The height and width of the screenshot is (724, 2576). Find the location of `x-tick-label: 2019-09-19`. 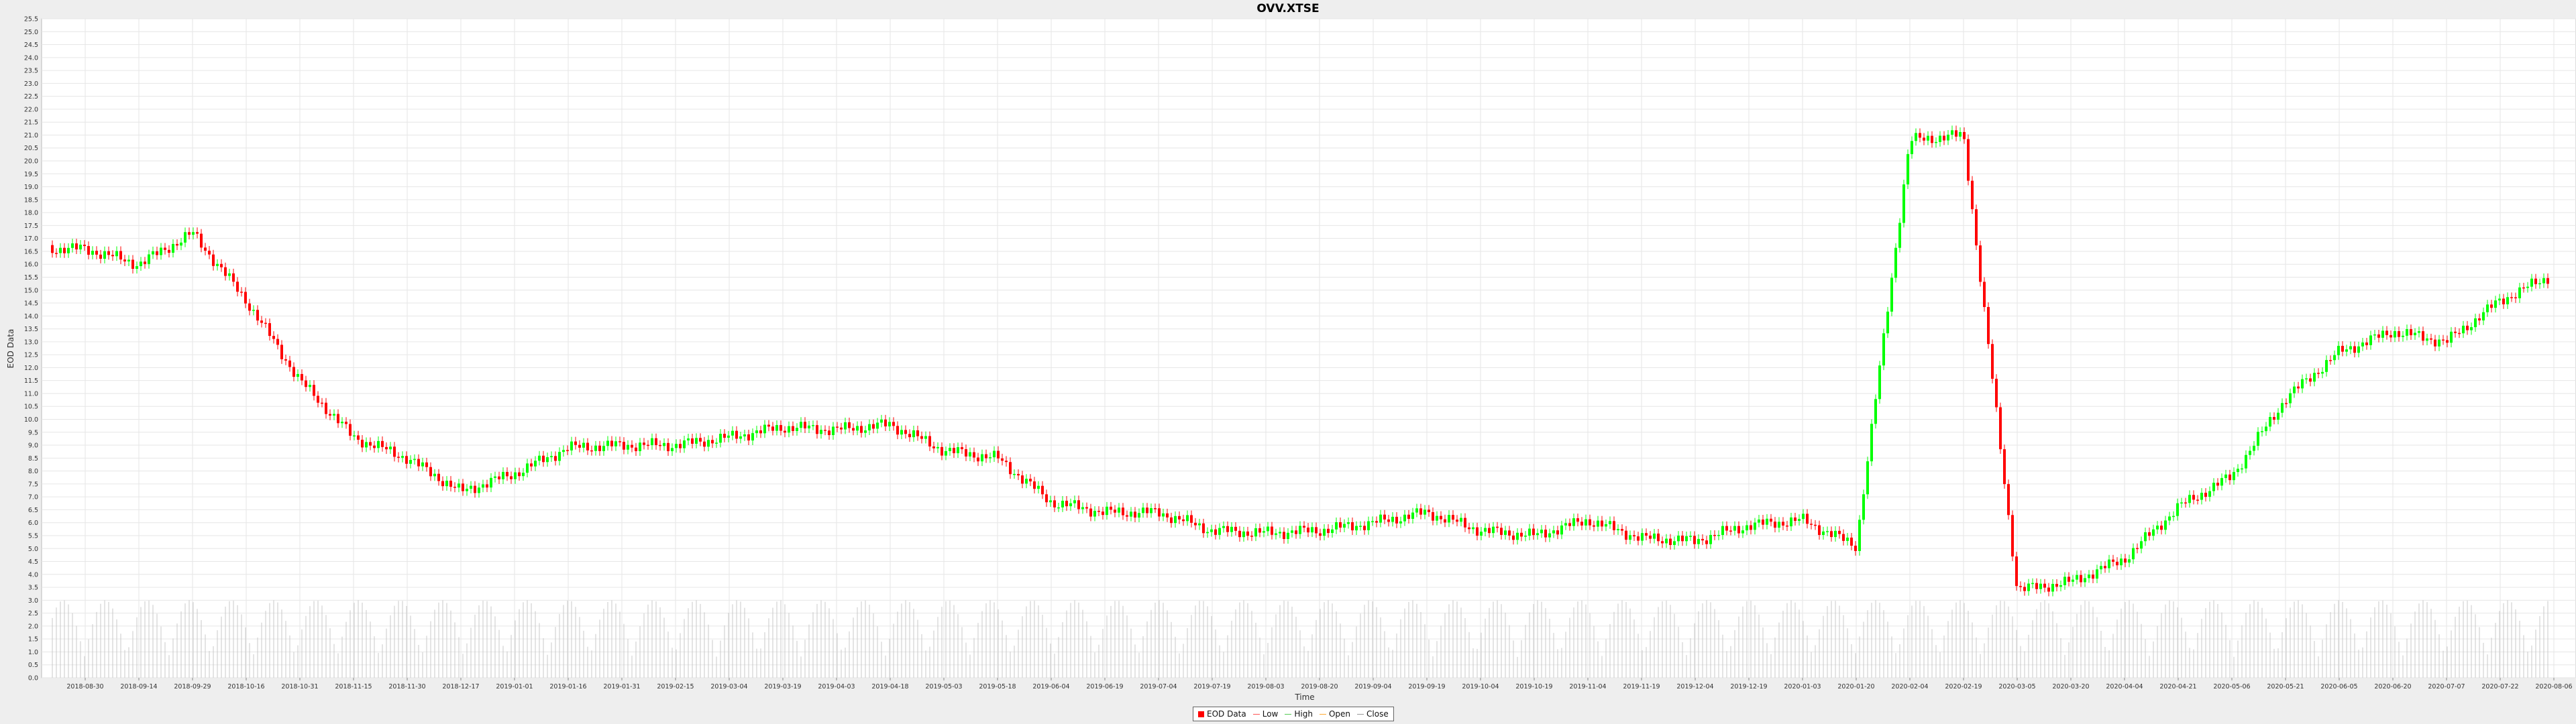

x-tick-label: 2019-09-19 is located at coordinates (1426, 686).